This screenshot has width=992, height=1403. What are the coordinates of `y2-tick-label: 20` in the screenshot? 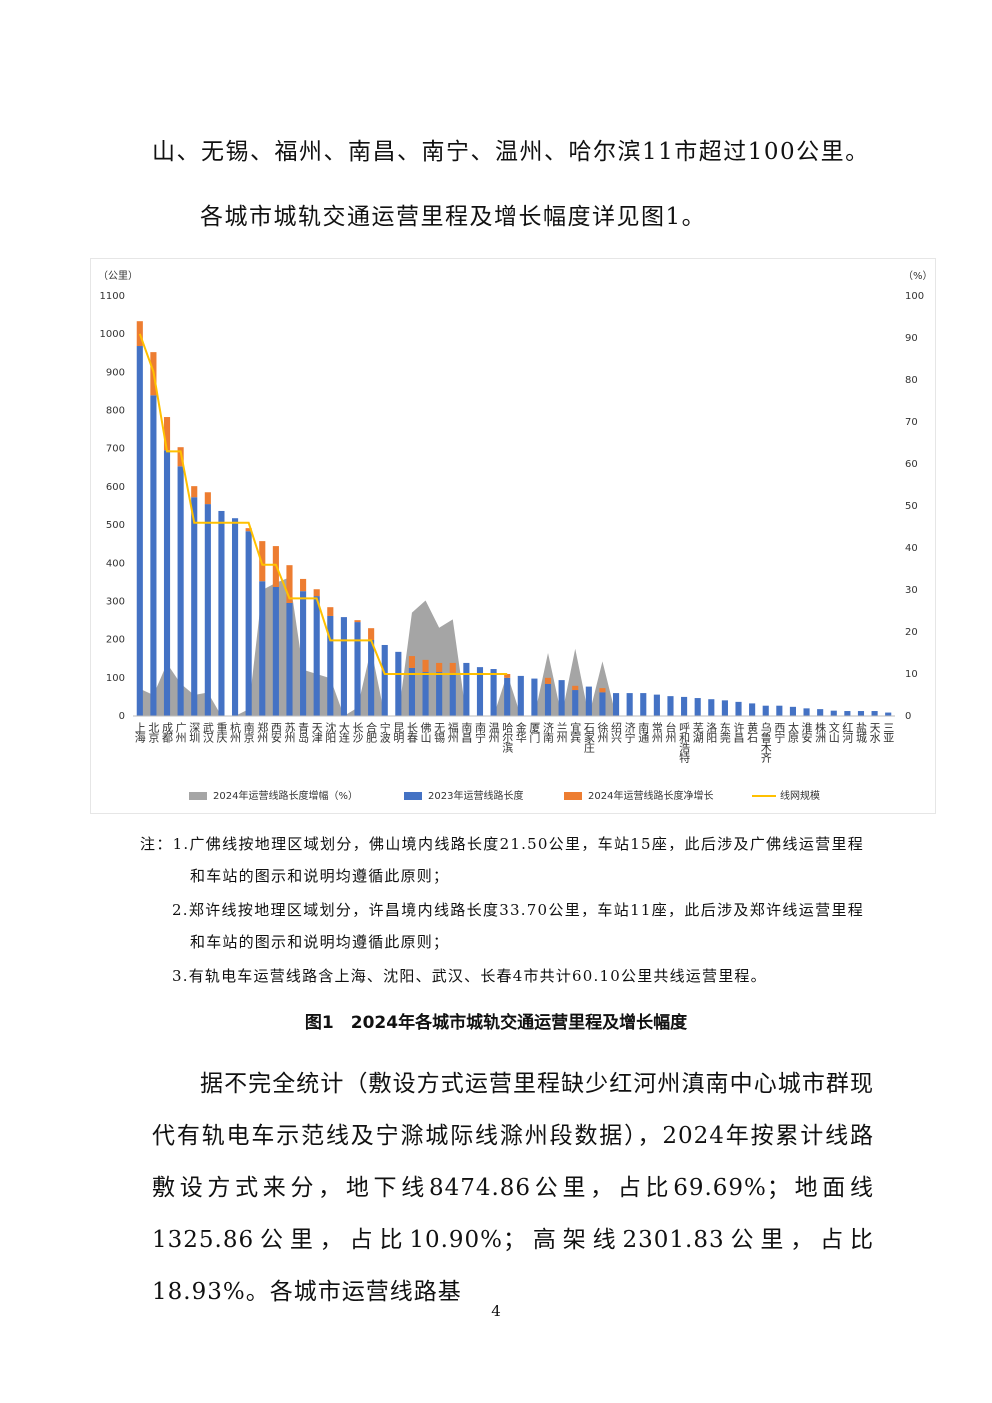 It's located at (911, 632).